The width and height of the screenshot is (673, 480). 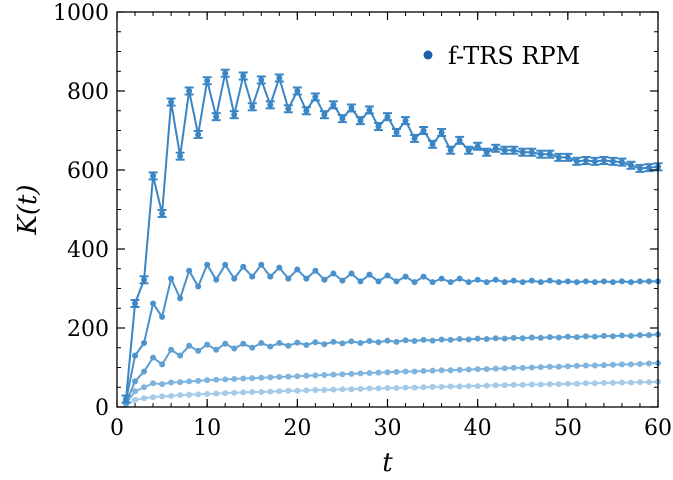 What do you see at coordinates (88, 171) in the screenshot?
I see `y-tick-label: 600` at bounding box center [88, 171].